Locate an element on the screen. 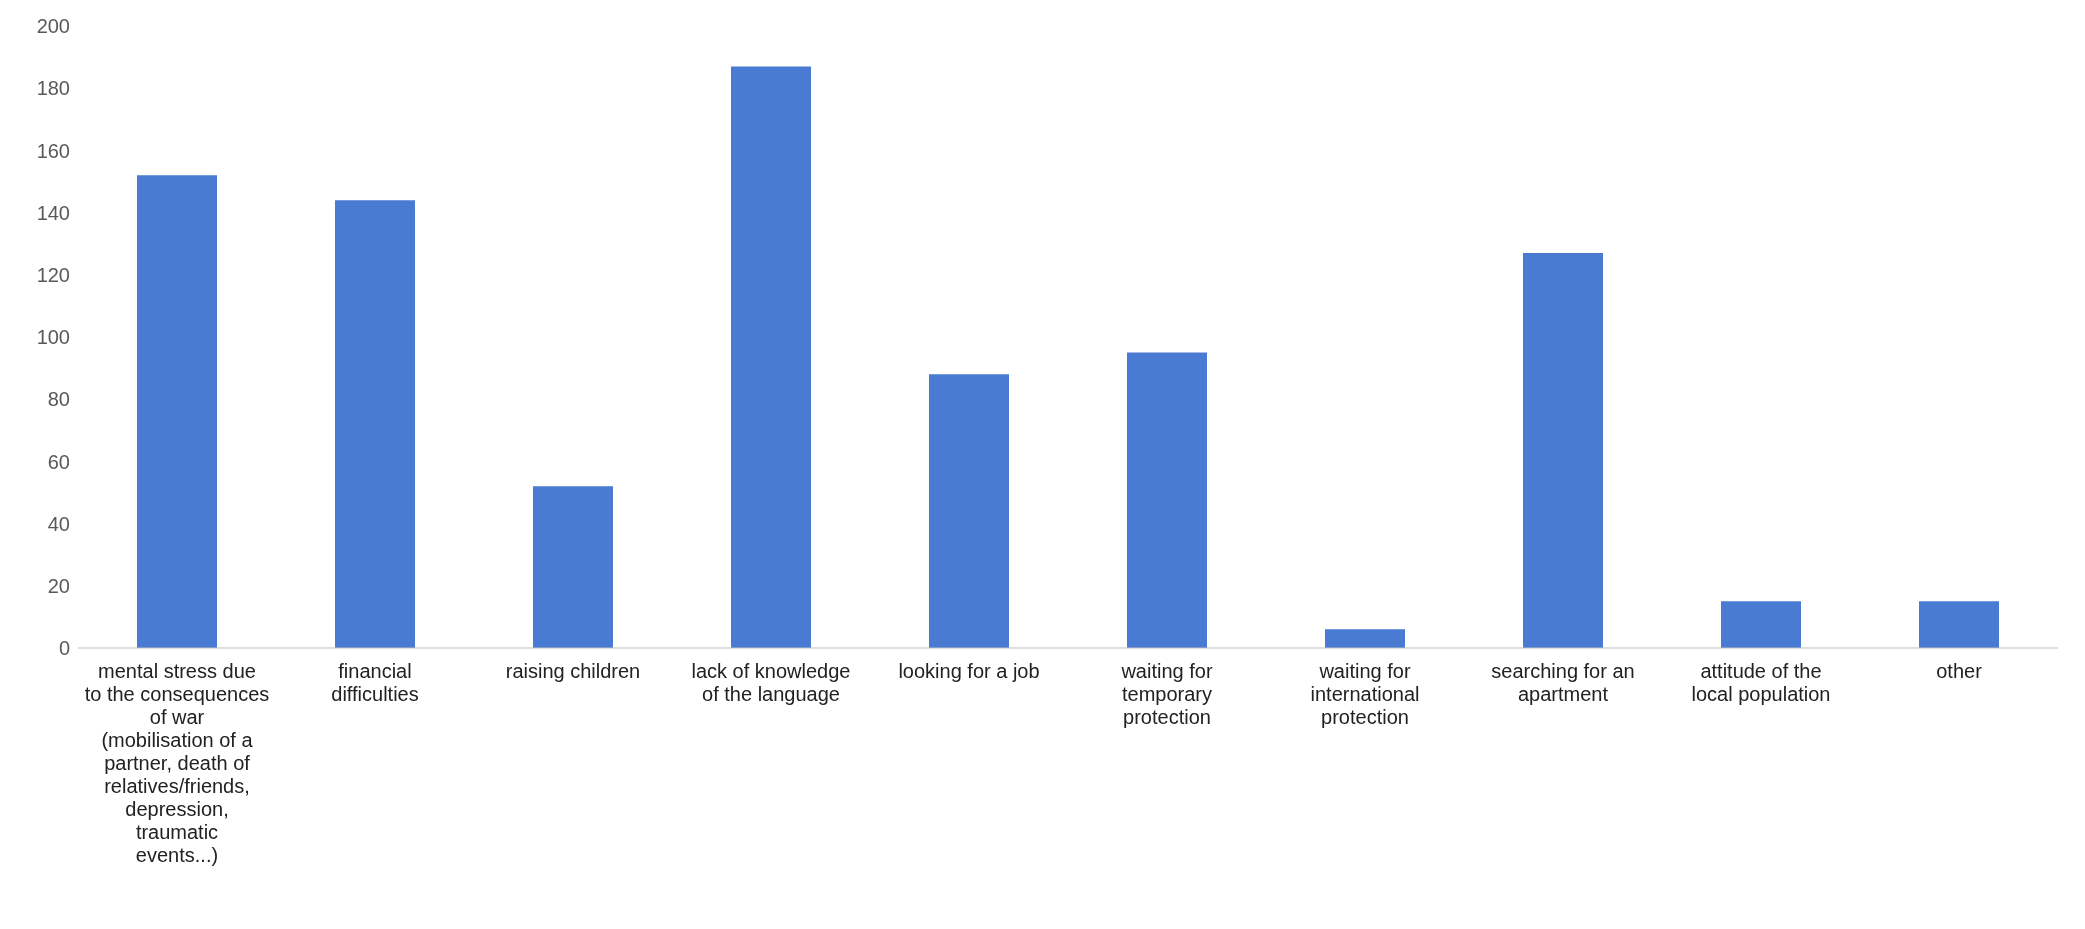  x-tick-label: raising children is located at coordinates (573, 671).